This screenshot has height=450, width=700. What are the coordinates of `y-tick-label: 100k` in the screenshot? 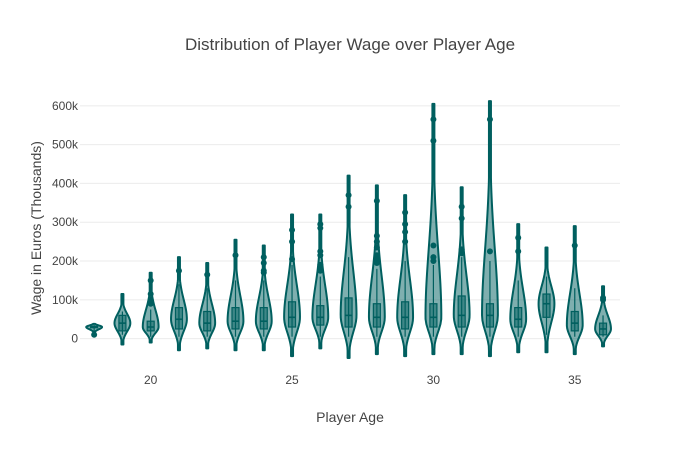 It's located at (65, 300).